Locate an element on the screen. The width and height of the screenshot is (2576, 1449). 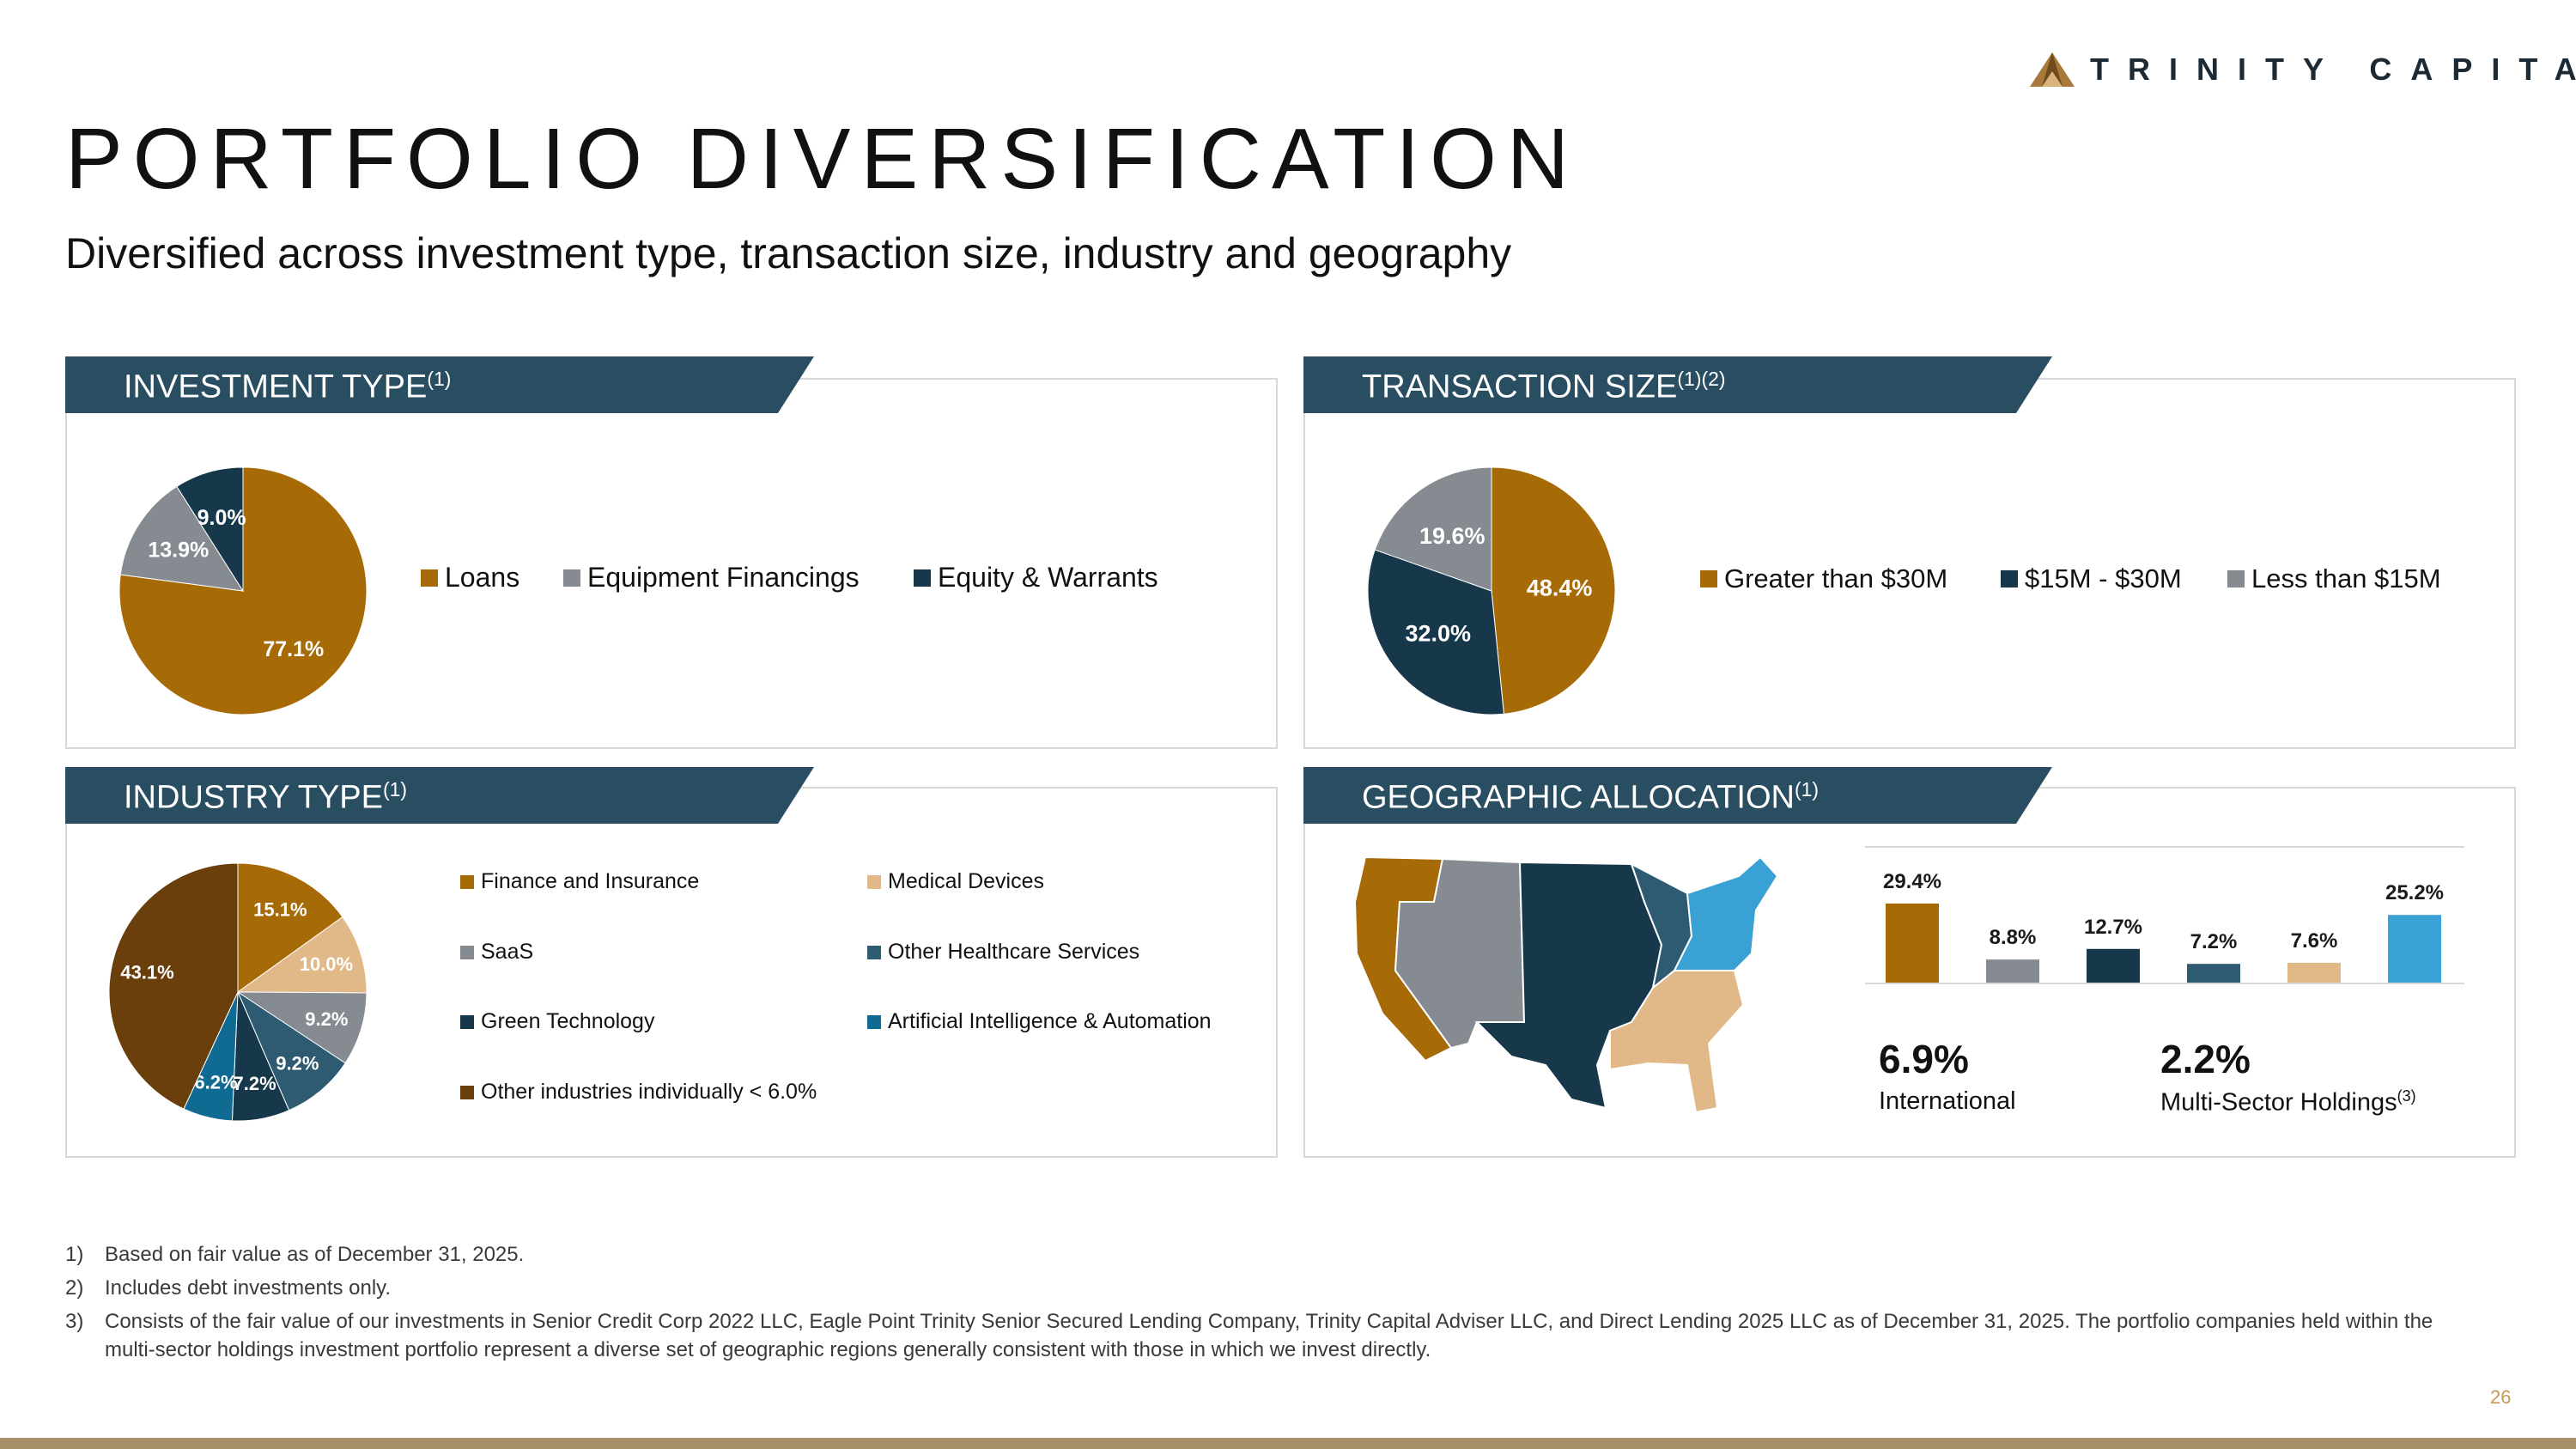
legend-item: Equipment Financings is located at coordinates (711, 578).